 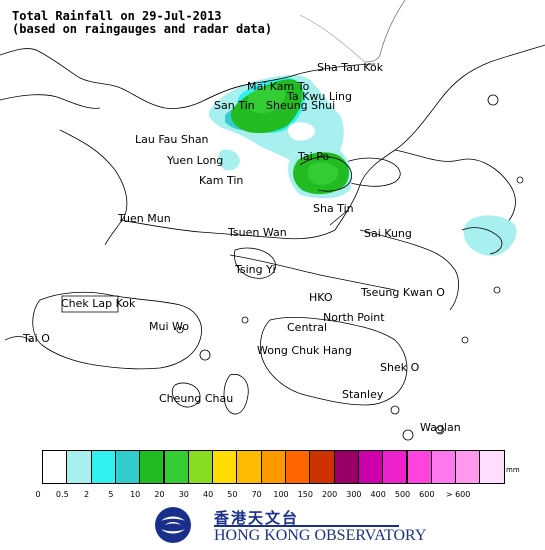 I want to click on coastline-sai-kung, so click(x=409, y=270).